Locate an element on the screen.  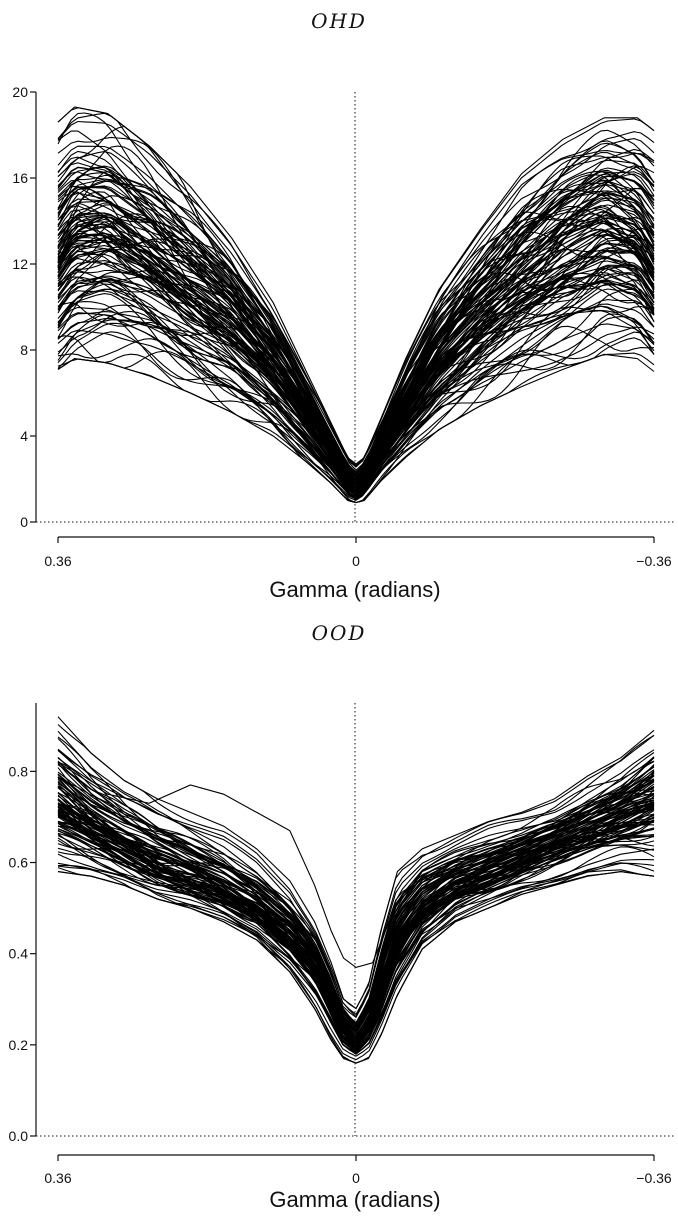
y-tick-label: 0.0 is located at coordinates (19, 1136).